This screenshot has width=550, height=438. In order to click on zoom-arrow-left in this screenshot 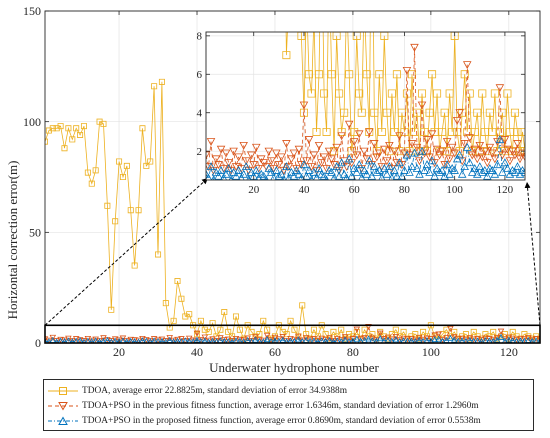, I will do `click(126, 251)`.